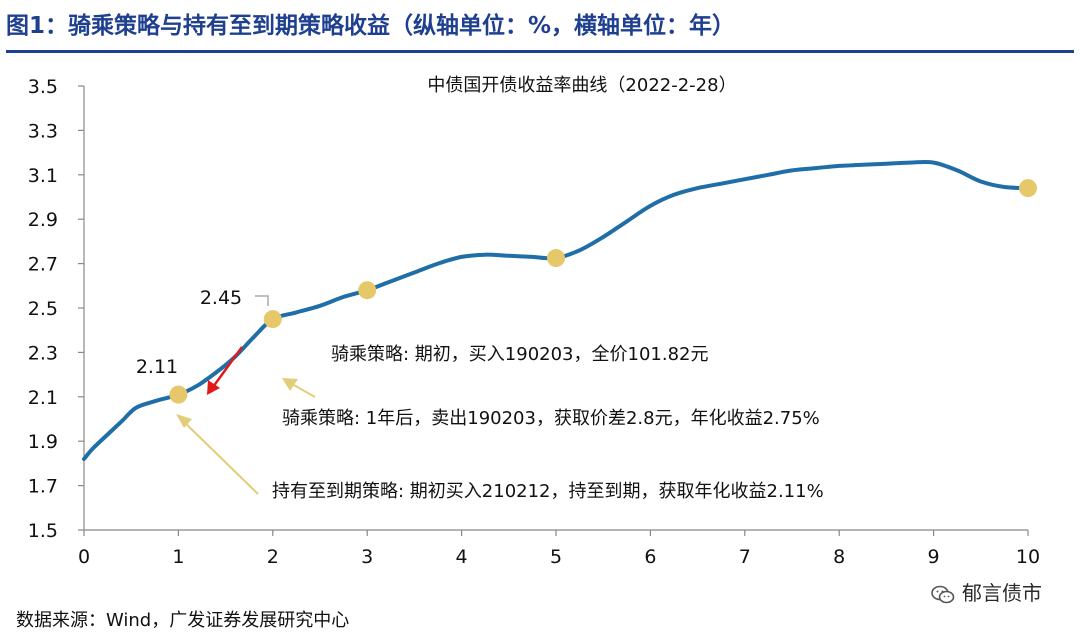 The image size is (1080, 639). Describe the element at coordinates (84, 557) in the screenshot. I see `x-tick-label: 0` at that location.